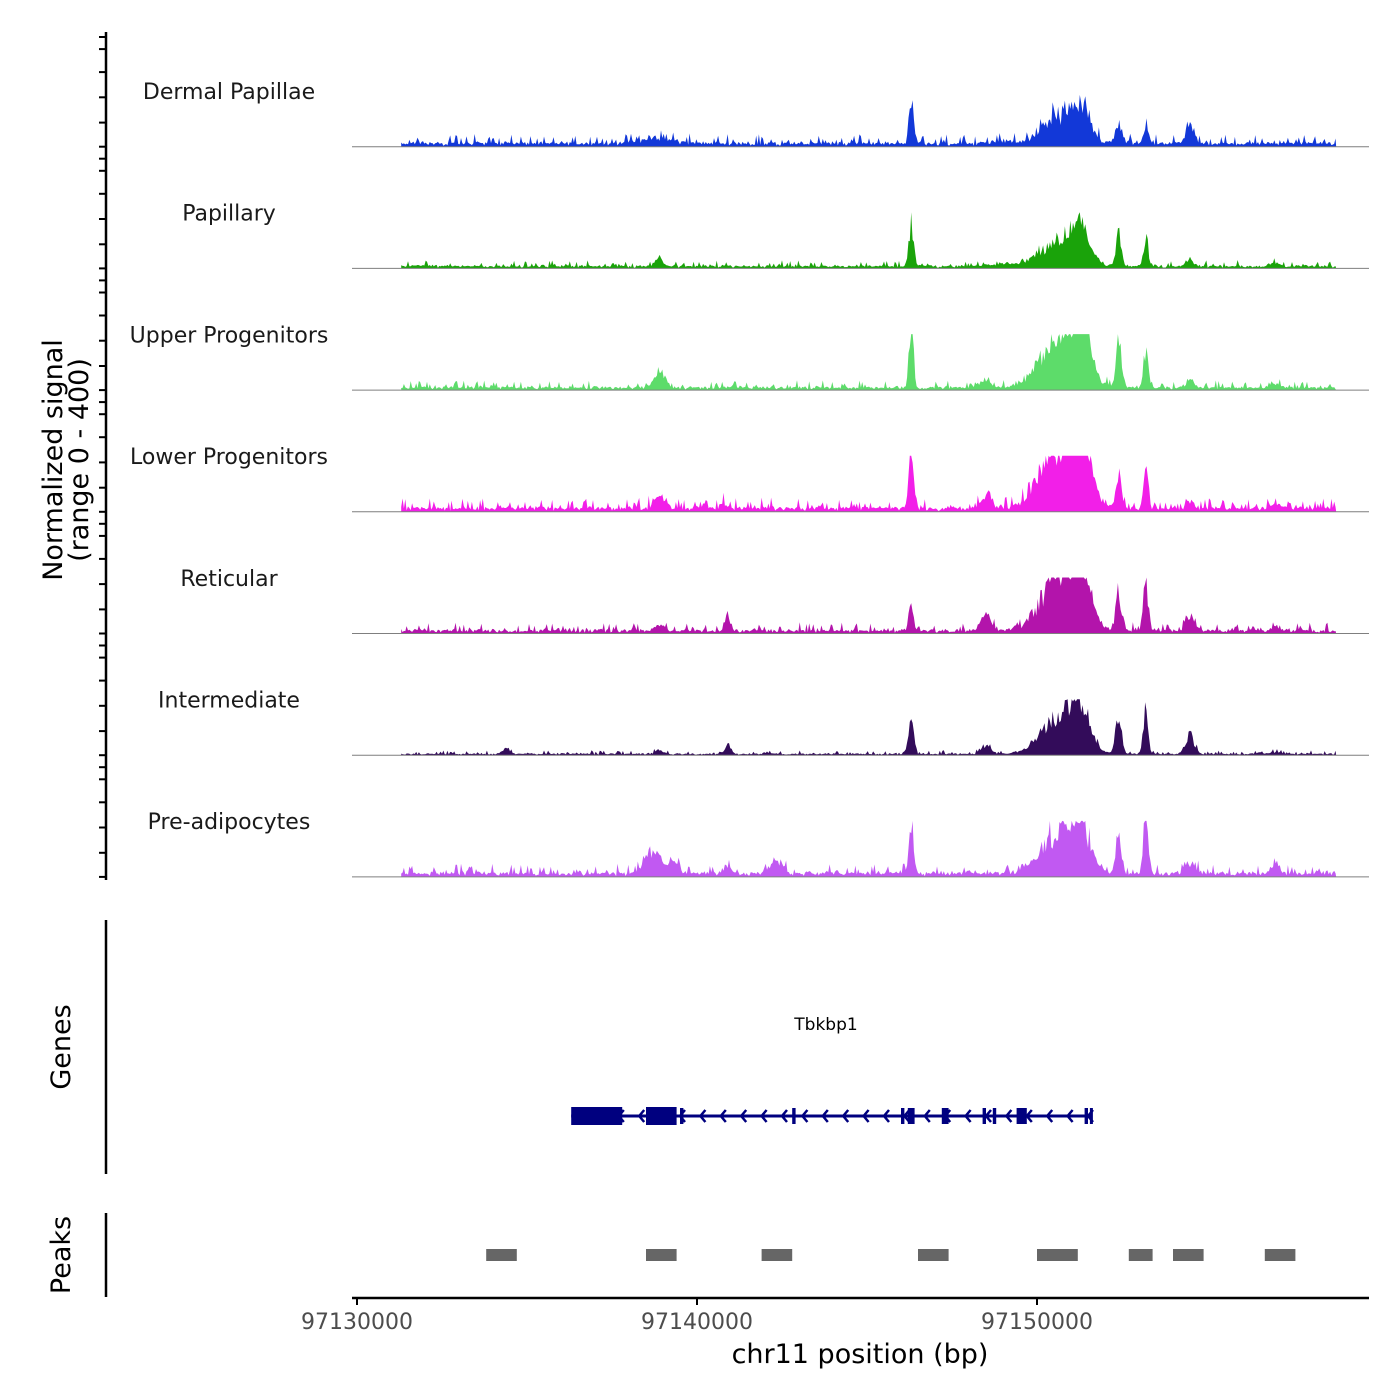  Describe the element at coordinates (1037, 1322) in the screenshot. I see `x-axis-tick-label: 97150000` at that location.